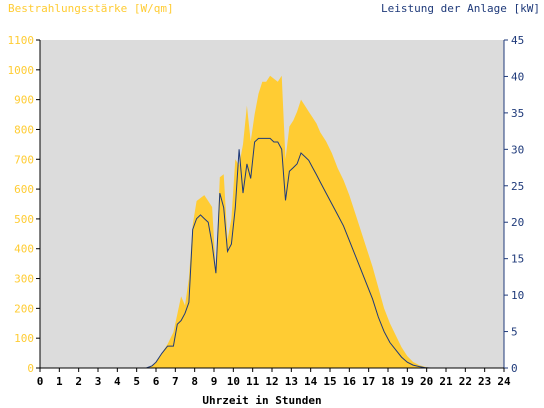  Describe the element at coordinates (21, 40) in the screenshot. I see `left-tick-label: 1100` at that location.